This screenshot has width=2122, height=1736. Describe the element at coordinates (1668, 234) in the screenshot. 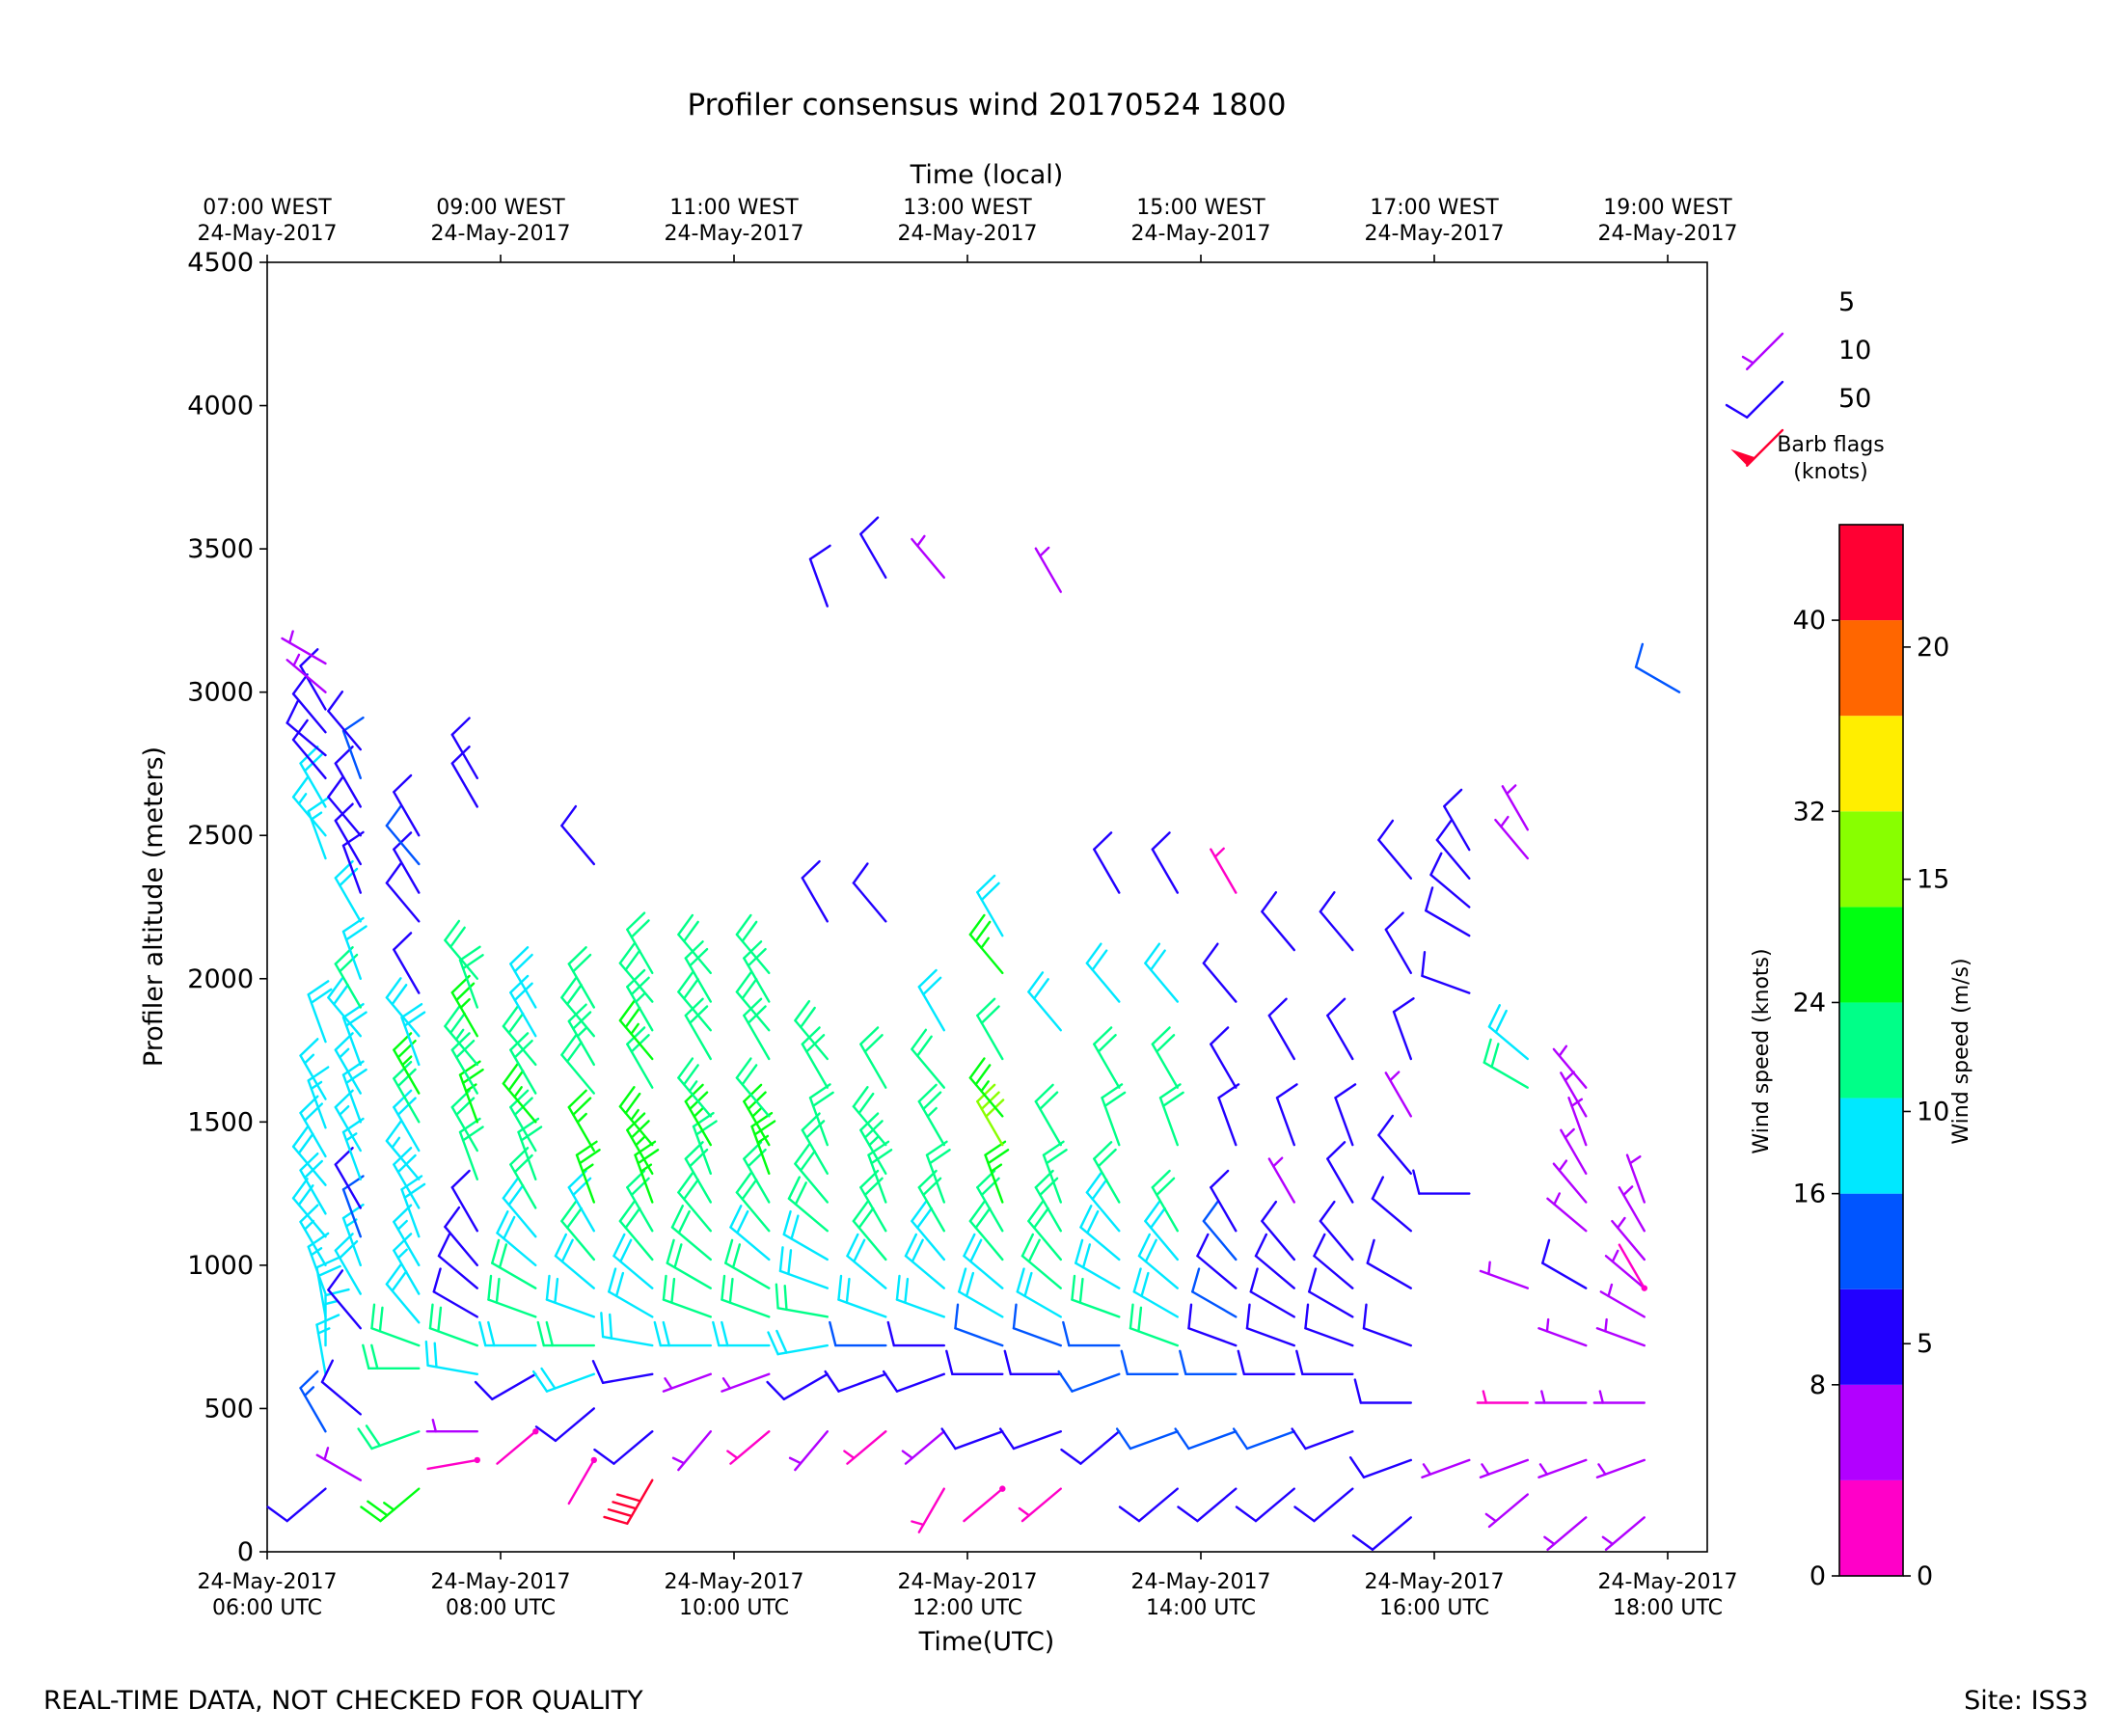

I see `top-tick-date: 24-May-2017` at that location.